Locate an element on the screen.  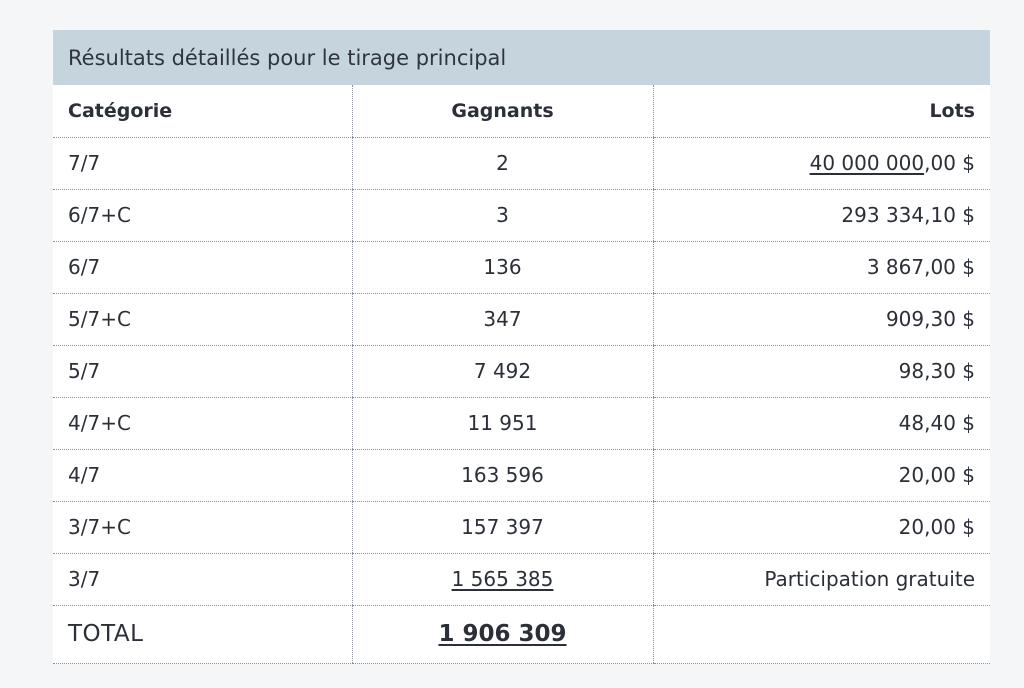
table-row: 5/7+C 347 909,30 $ is located at coordinates (521, 319).